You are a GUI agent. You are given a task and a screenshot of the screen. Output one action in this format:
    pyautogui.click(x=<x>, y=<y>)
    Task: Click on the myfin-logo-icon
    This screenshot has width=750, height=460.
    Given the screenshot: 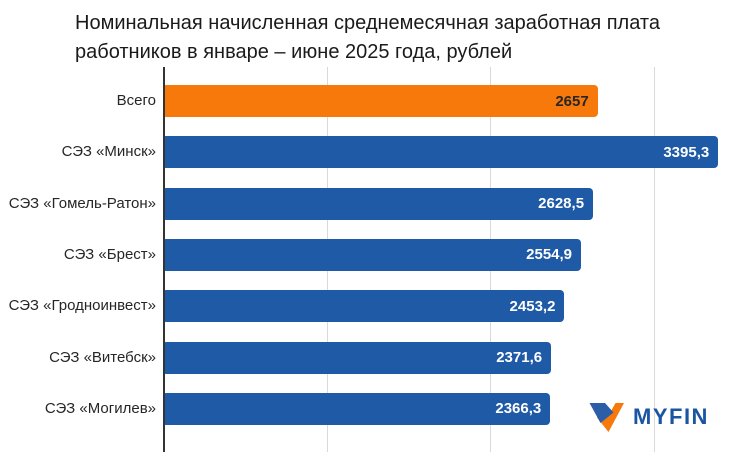 What is the action you would take?
    pyautogui.click(x=606, y=417)
    